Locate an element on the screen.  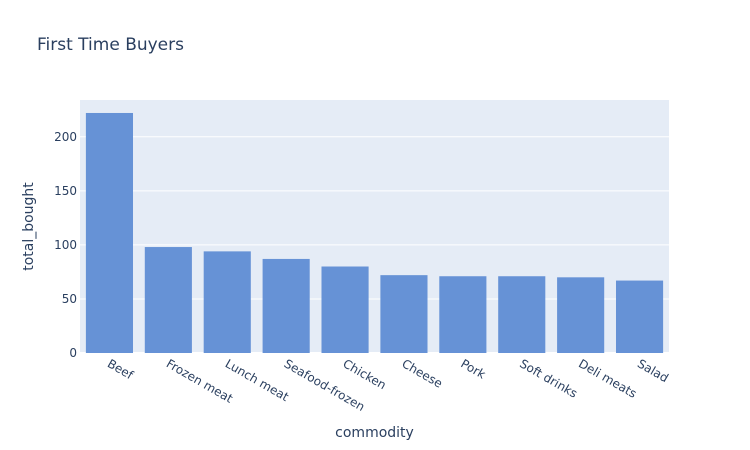
x-tick-label: Pork is located at coordinates (473, 368).